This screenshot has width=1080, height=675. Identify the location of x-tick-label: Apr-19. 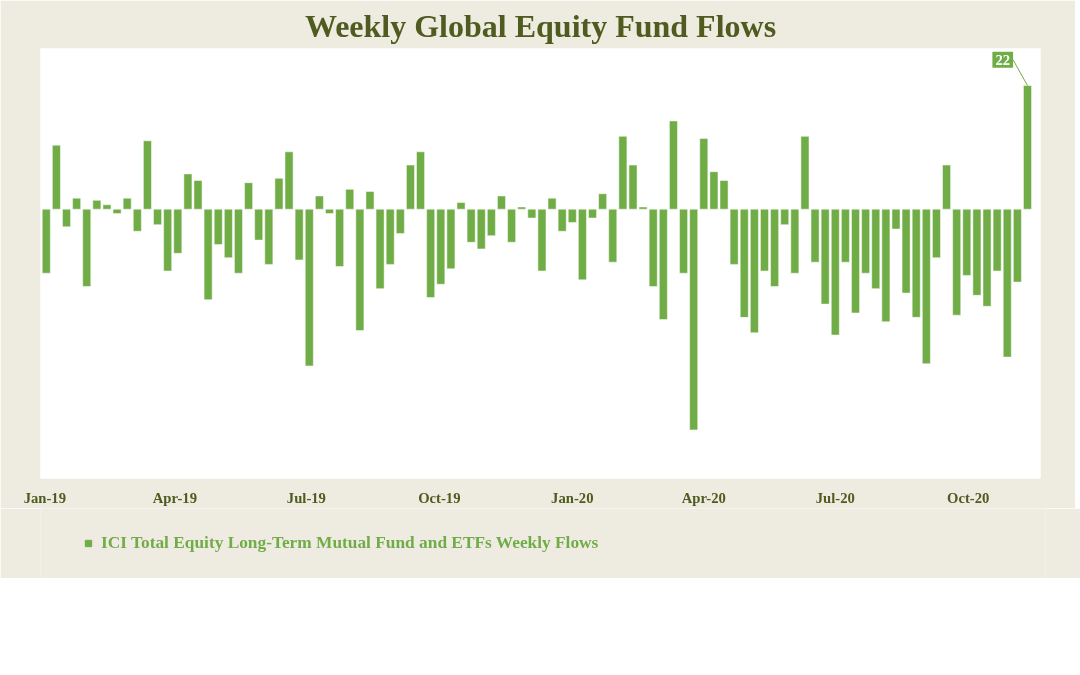
(175, 497).